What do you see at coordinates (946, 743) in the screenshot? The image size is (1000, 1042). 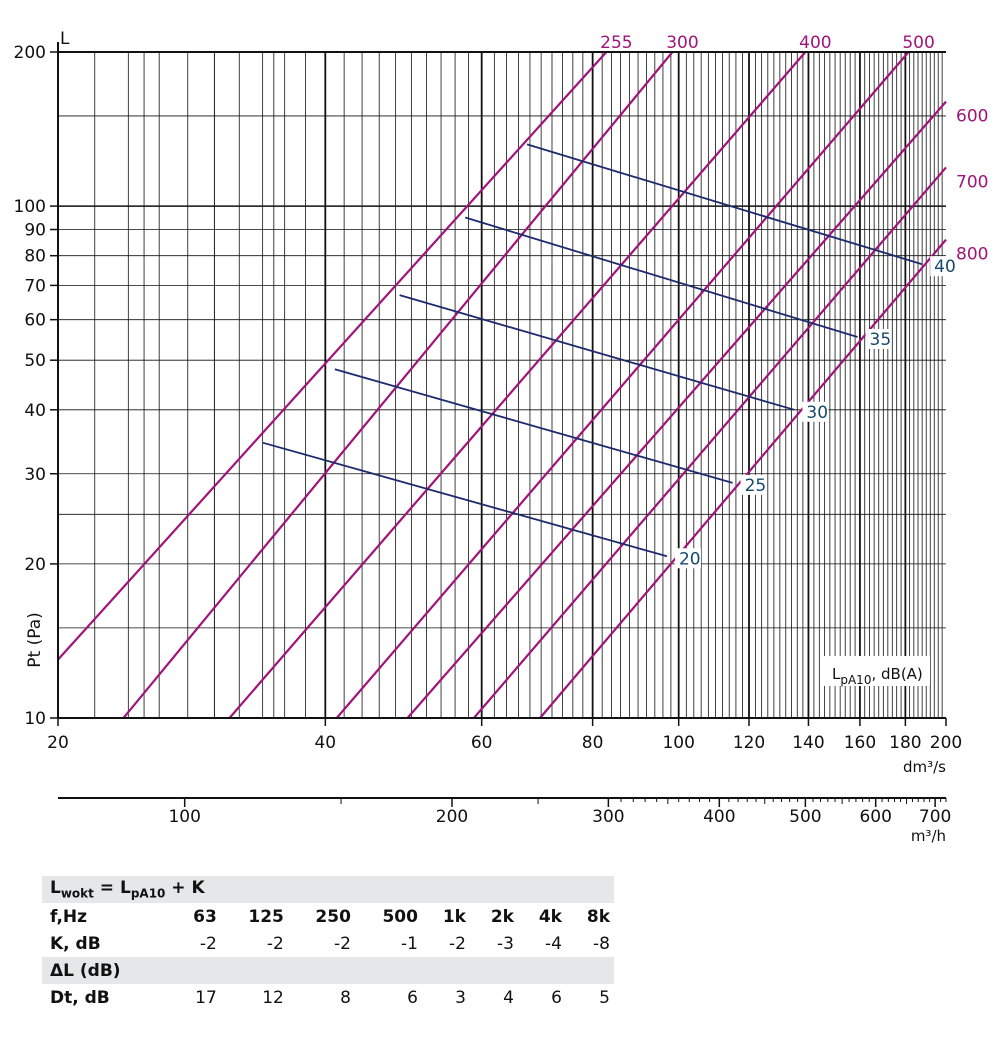 I see `x-tick-label: 200` at bounding box center [946, 743].